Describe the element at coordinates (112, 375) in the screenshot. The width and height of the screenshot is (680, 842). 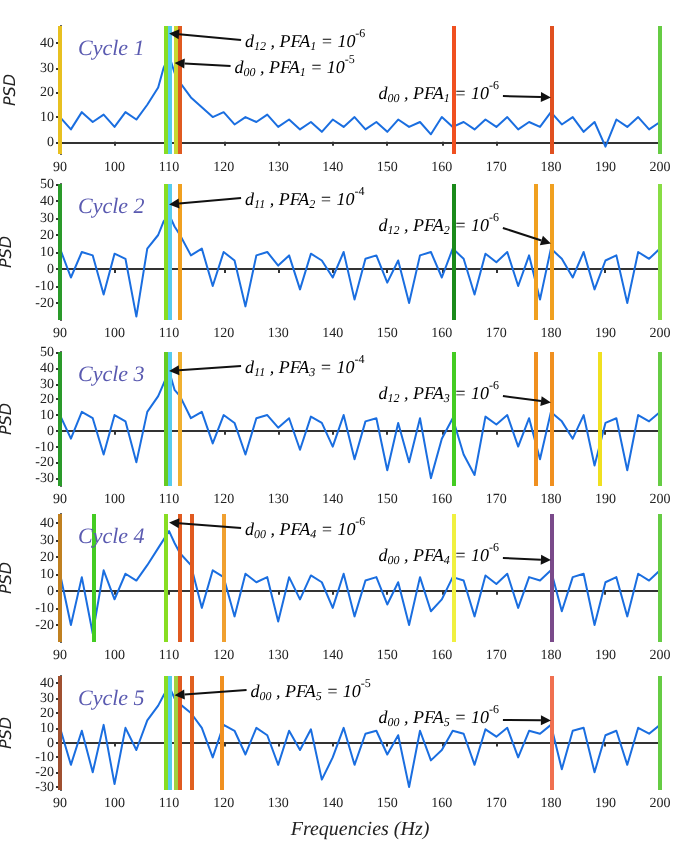
I see `text: Cycle 3` at that location.